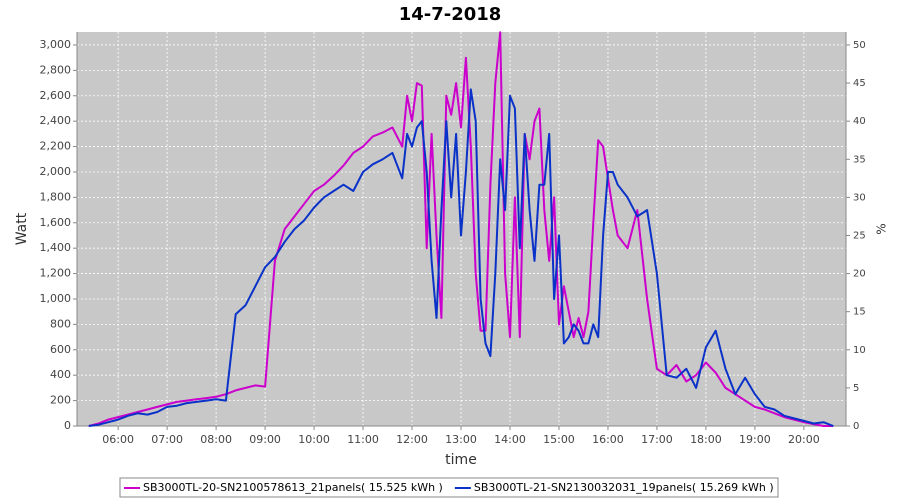 This screenshot has height=500, width=900. Describe the element at coordinates (859, 83) in the screenshot. I see `y2-tick-label: 45` at that location.